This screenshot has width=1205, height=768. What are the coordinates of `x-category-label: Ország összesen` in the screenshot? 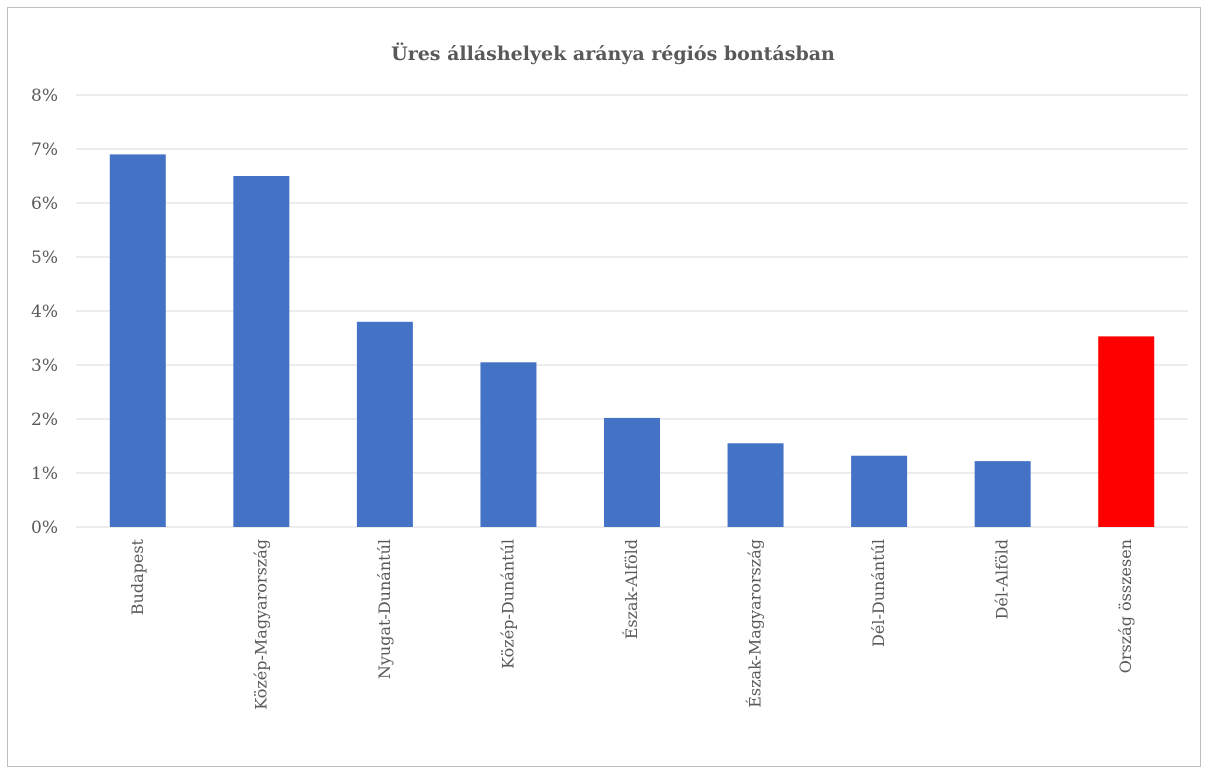 It's located at (1125, 606).